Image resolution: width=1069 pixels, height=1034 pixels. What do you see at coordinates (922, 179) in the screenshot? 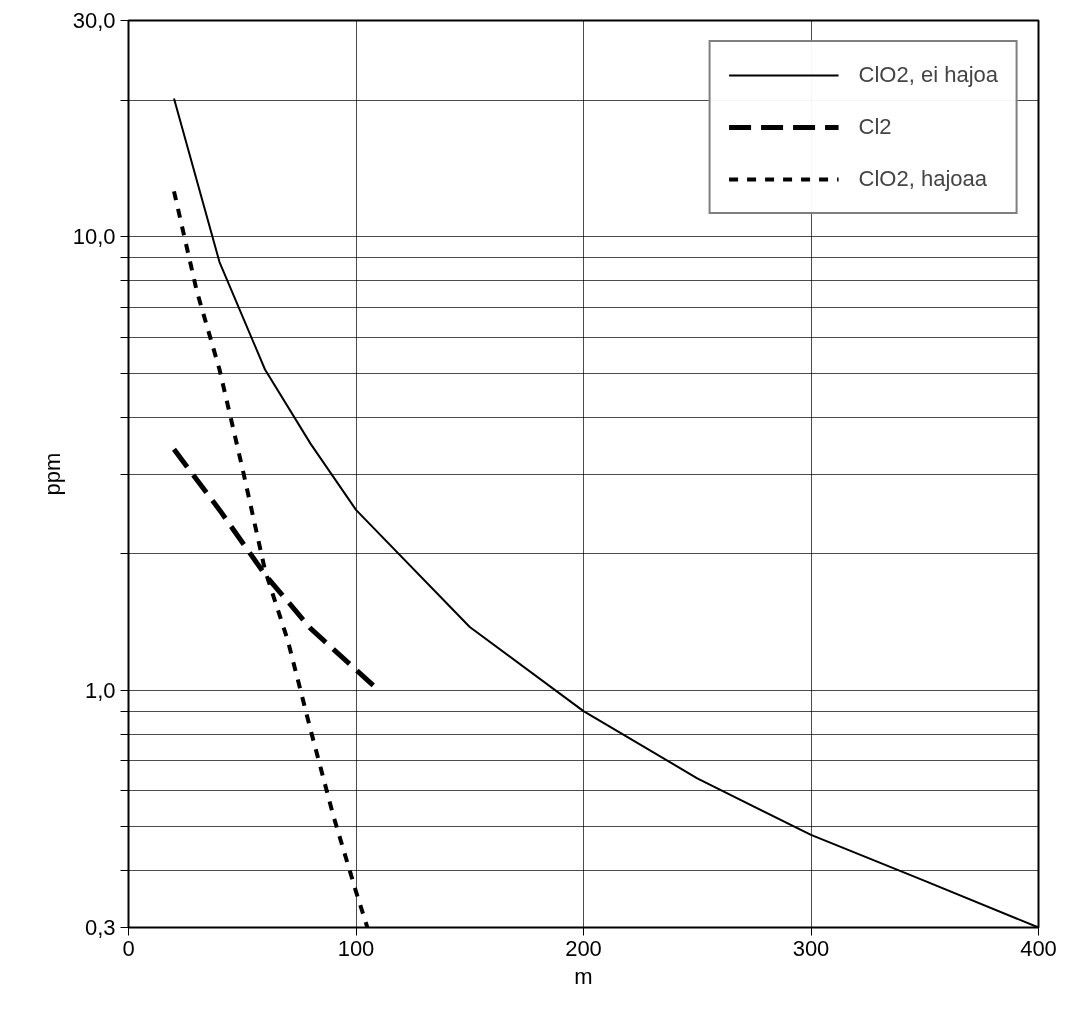
I see `legend-label: ClO2, hajoaa` at bounding box center [922, 179].